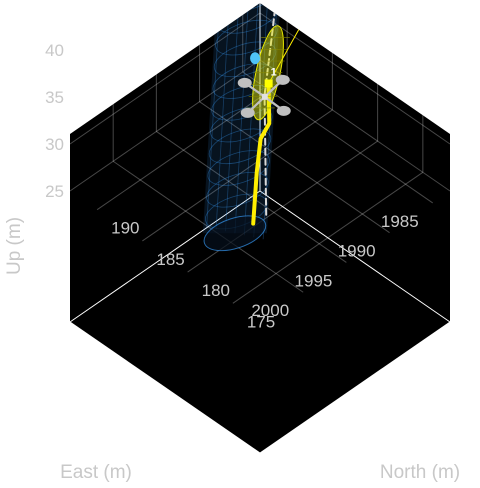 This screenshot has width=480, height=488. I want to click on up-tick-label: 25, so click(54, 191).